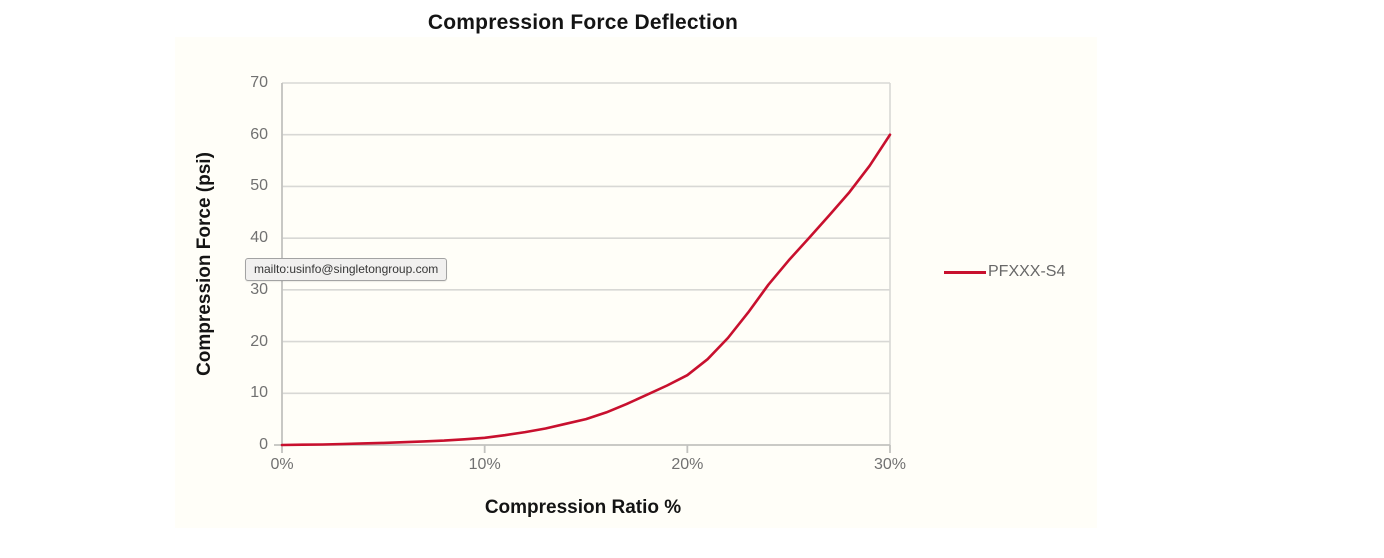 This screenshot has height=558, width=1384. I want to click on y-tick-label-60: 60, so click(259, 134).